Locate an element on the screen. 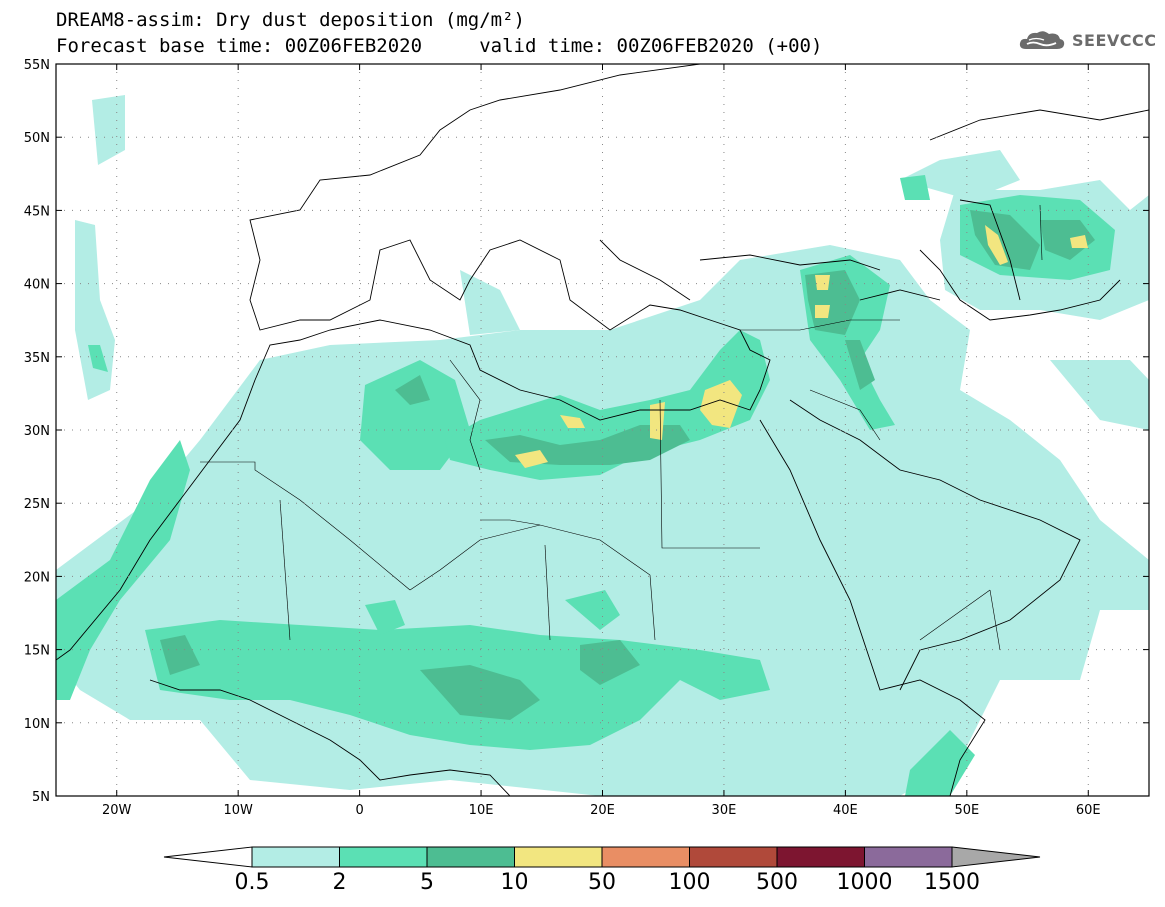  colorbar-level-label: 2 is located at coordinates (339, 882).